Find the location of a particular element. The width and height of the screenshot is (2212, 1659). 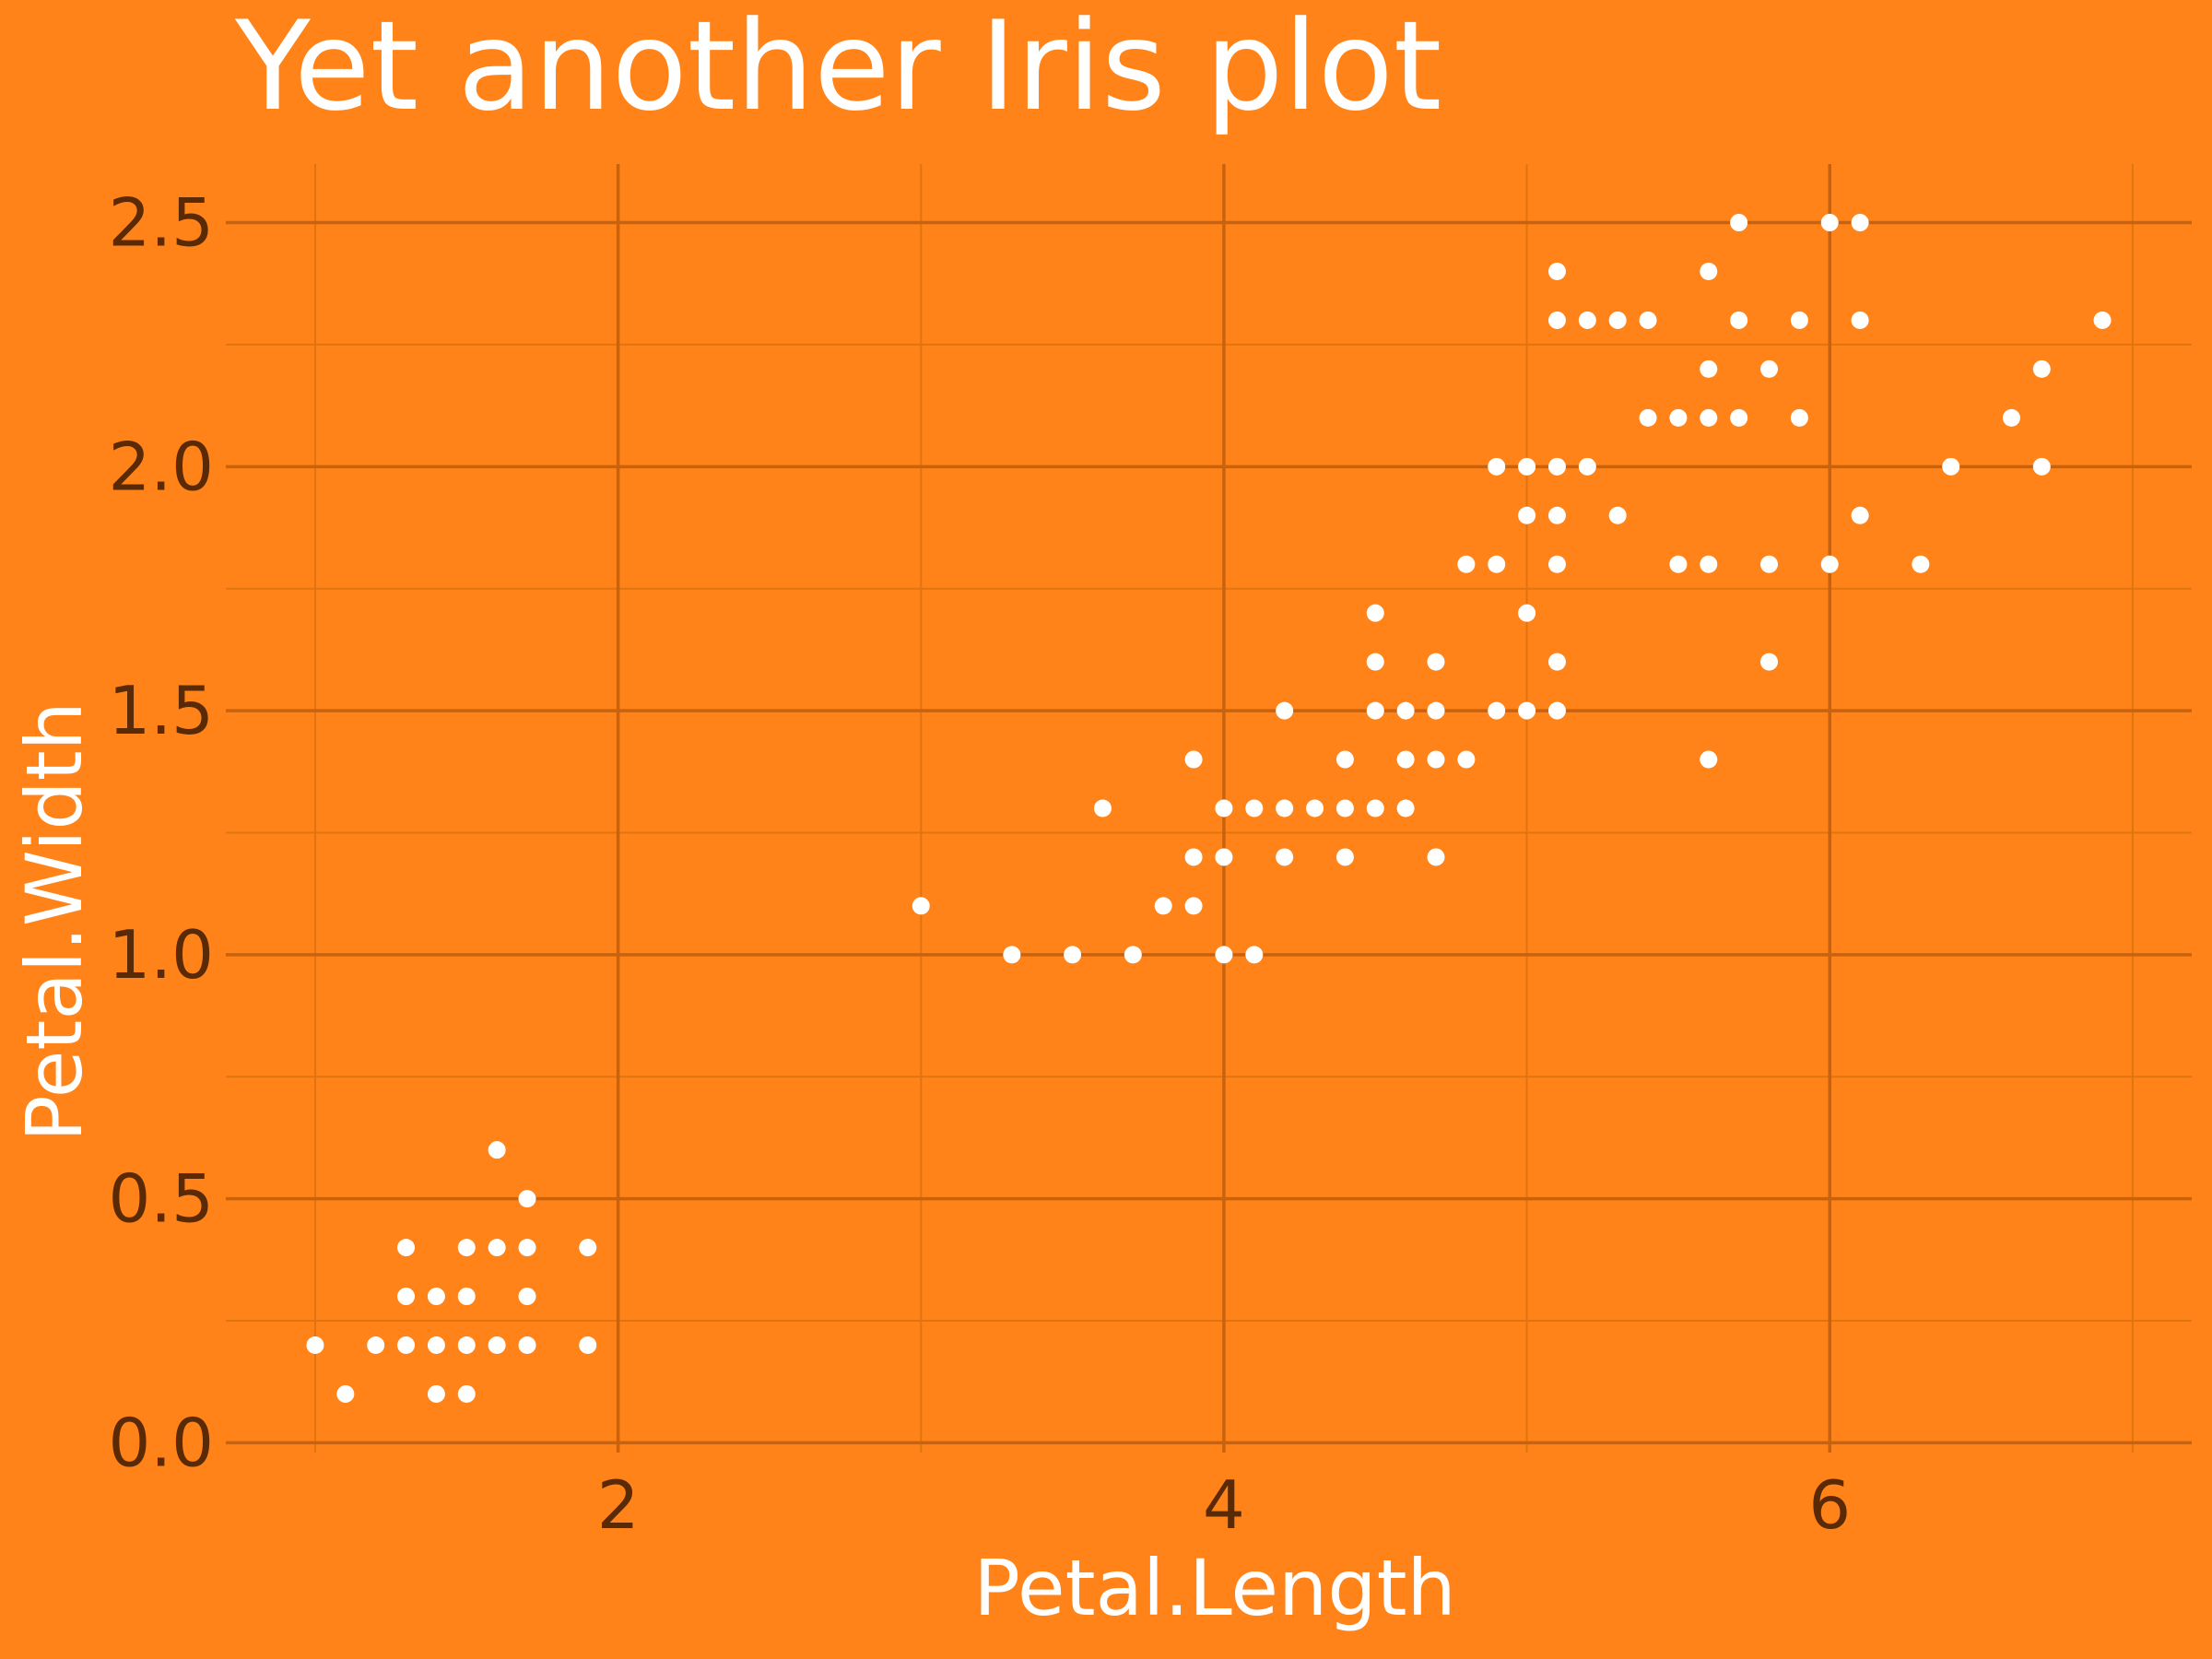

y-tick-label: 0.0 is located at coordinates (161, 1442).